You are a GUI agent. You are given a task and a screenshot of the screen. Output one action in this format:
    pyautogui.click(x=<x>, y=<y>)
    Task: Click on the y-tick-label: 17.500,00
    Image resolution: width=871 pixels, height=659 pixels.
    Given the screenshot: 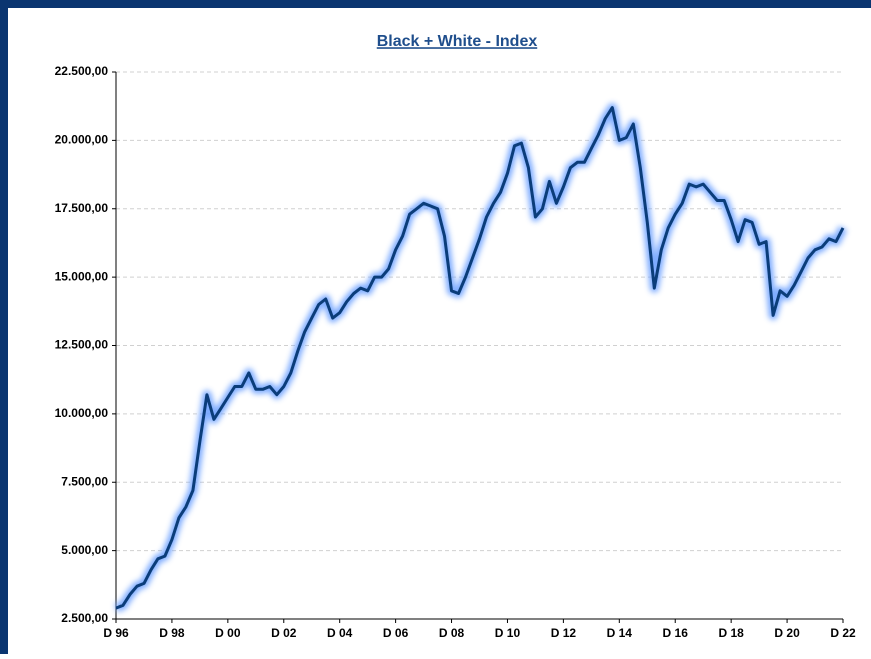 What is the action you would take?
    pyautogui.click(x=82, y=208)
    